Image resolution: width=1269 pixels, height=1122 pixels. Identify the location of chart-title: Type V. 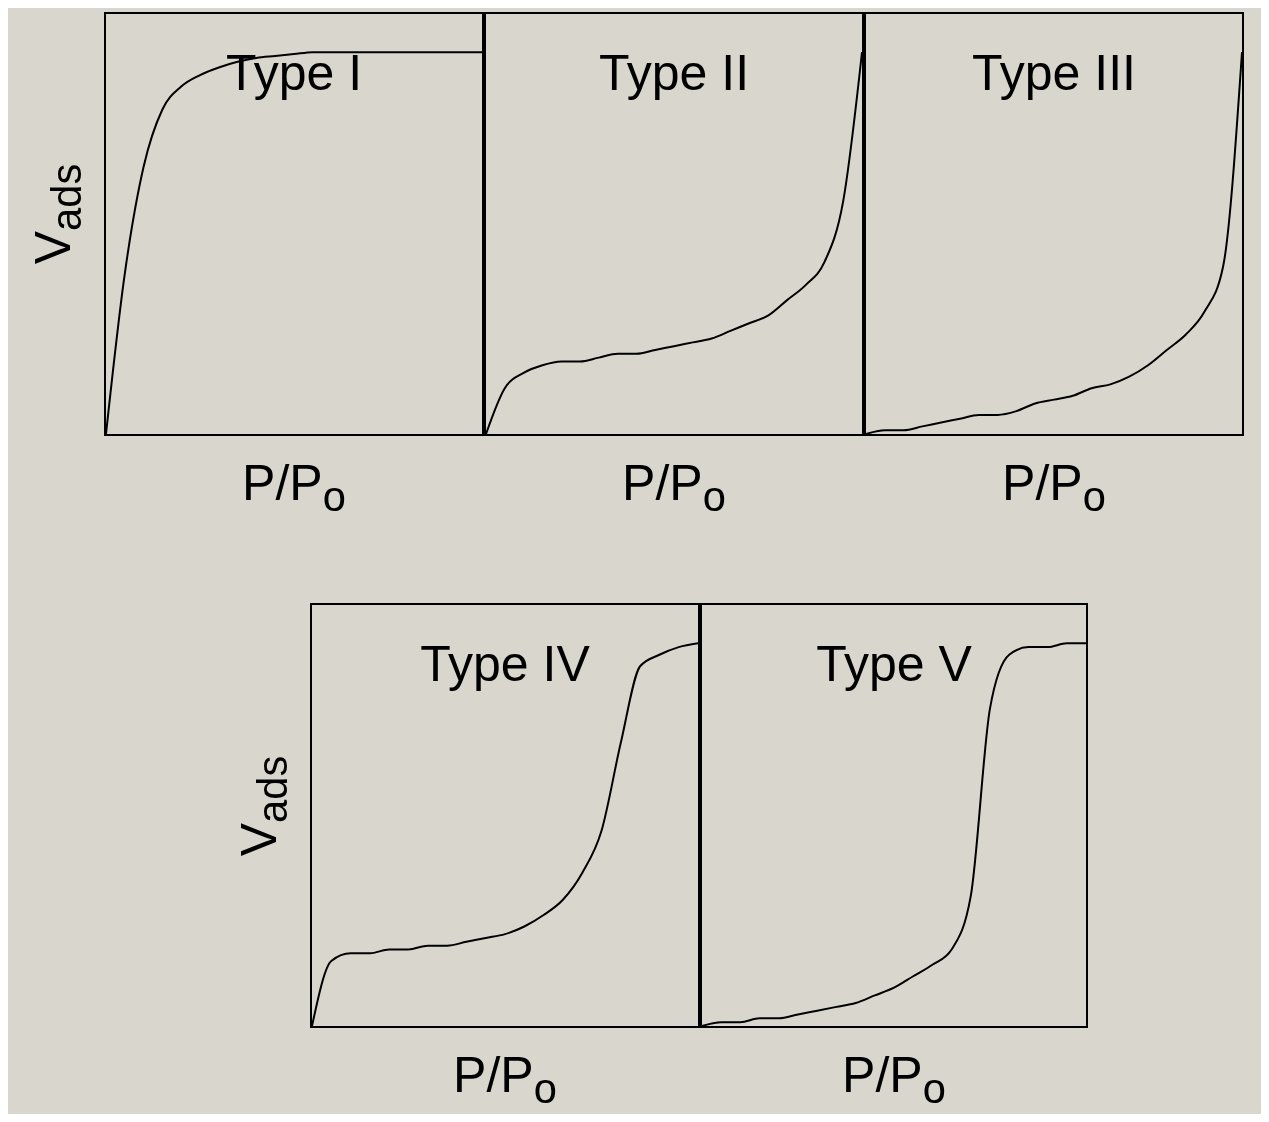
(894, 664).